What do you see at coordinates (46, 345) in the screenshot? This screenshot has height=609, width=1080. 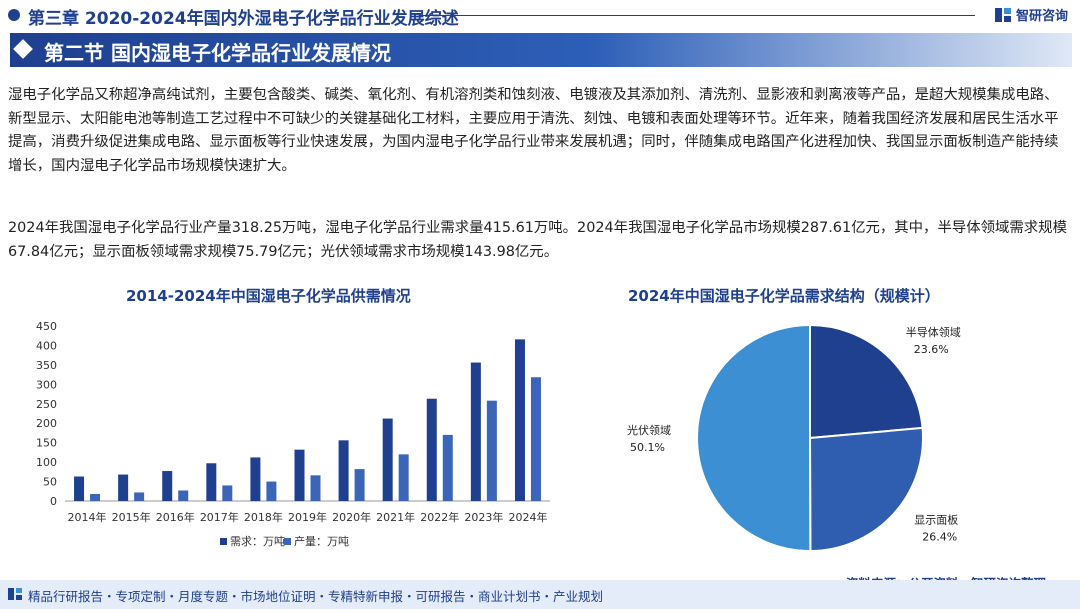 I see `y-tick-label: 400` at bounding box center [46, 345].